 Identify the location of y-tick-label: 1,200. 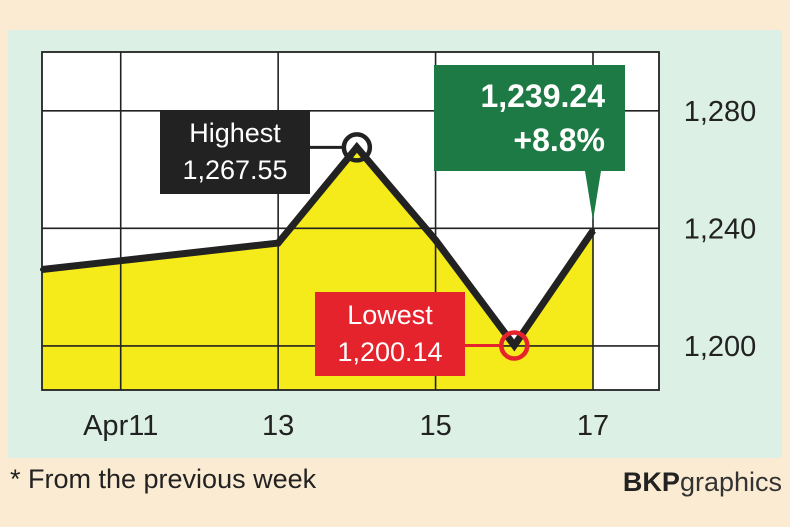
(720, 347).